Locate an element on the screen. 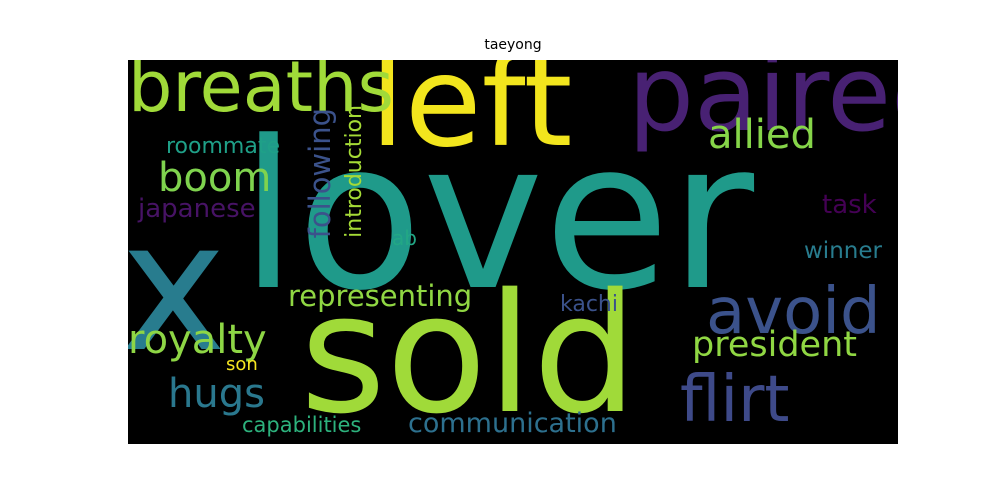  word-ab: ab is located at coordinates (404, 238).